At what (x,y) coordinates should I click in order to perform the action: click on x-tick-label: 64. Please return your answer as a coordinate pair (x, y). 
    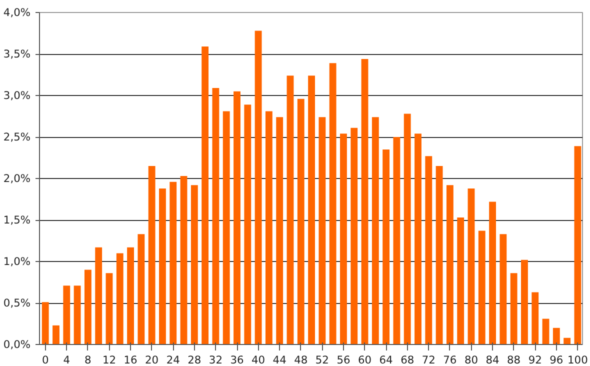
    Looking at the image, I should click on (386, 360).